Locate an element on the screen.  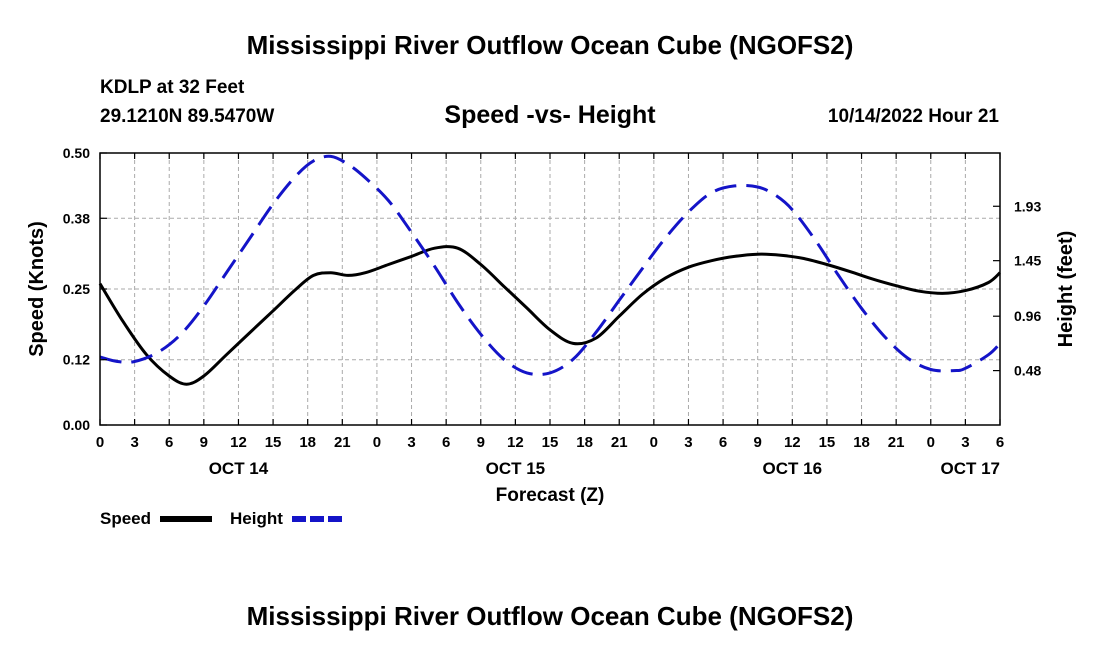
chart-subtitle: Speed -vs- Height is located at coordinates (550, 115).